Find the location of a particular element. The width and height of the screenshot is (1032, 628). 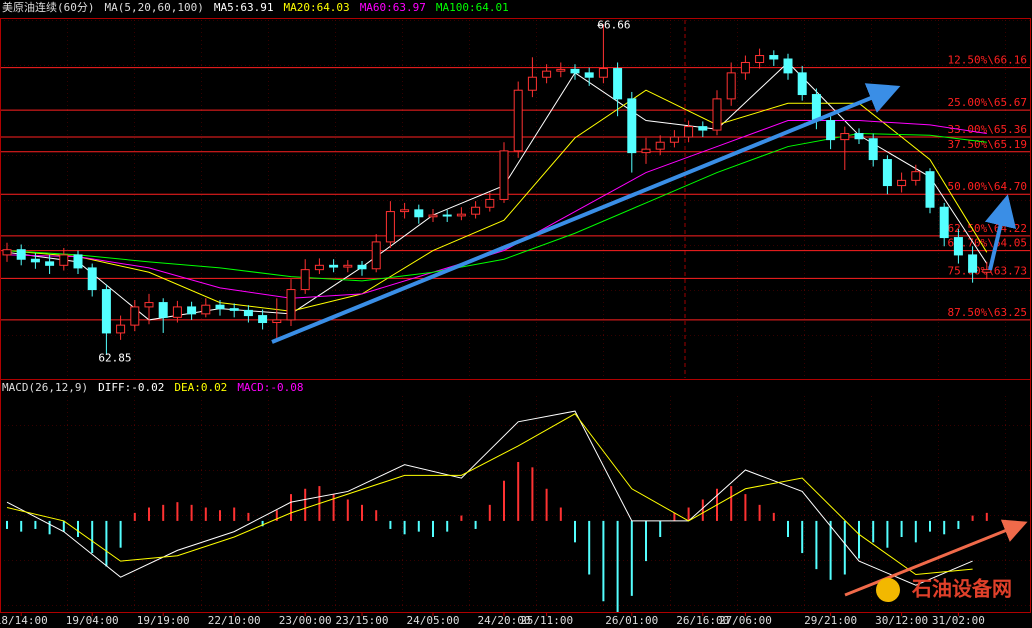

legend-entry: 美原油连续(60分) is located at coordinates (48, 7).